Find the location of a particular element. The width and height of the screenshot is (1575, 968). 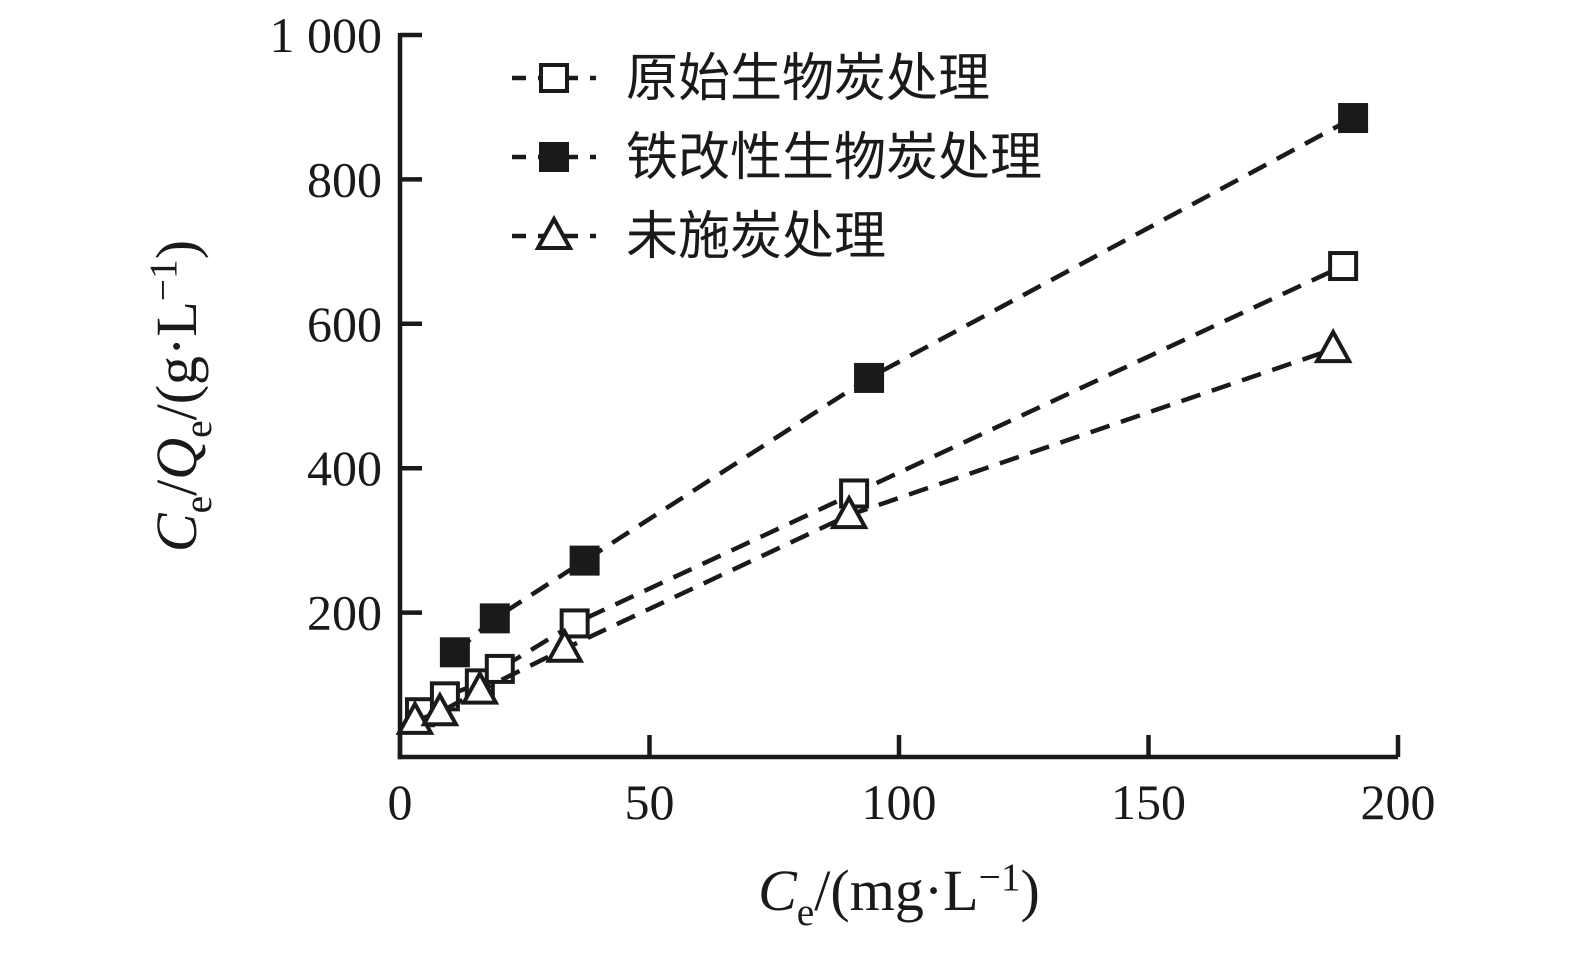

y-axis-title-part: C is located at coordinates (176, 532).